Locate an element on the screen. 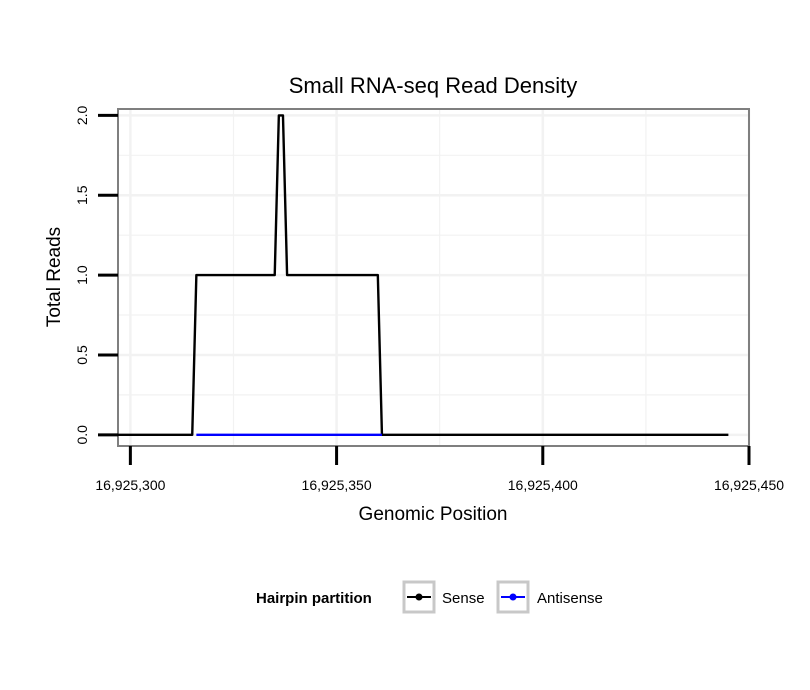 This screenshot has width=810, height=690. legend-key-sense-dot is located at coordinates (419, 597).